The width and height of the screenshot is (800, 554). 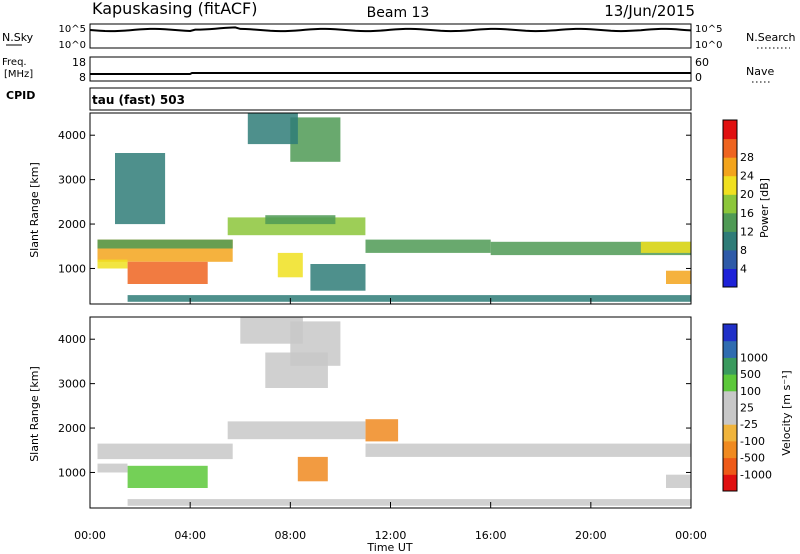 I want to click on site-title: Kapuskasing (fitACF), so click(x=174, y=9).